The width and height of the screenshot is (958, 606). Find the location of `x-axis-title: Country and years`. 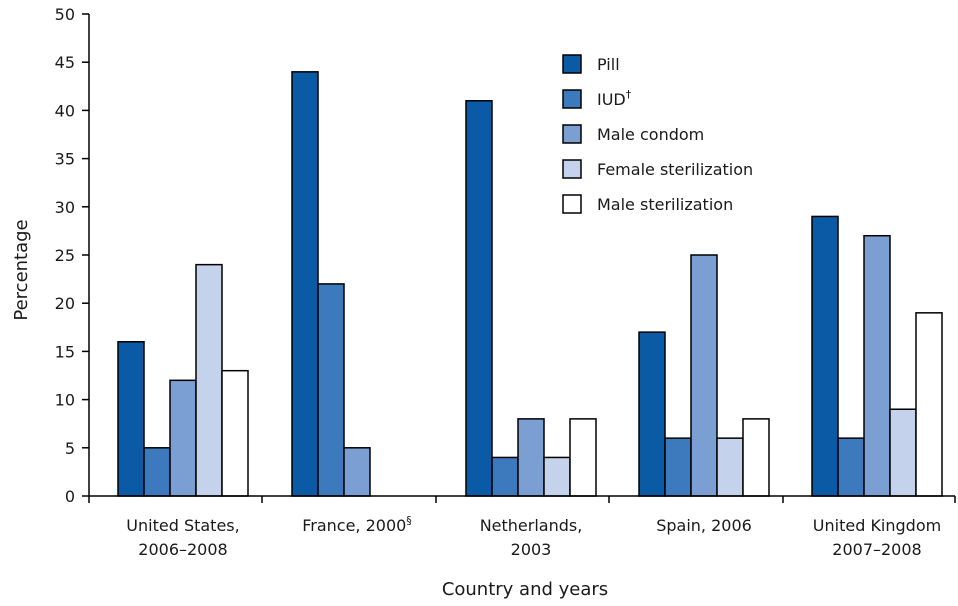

x-axis-title: Country and years is located at coordinates (525, 589).